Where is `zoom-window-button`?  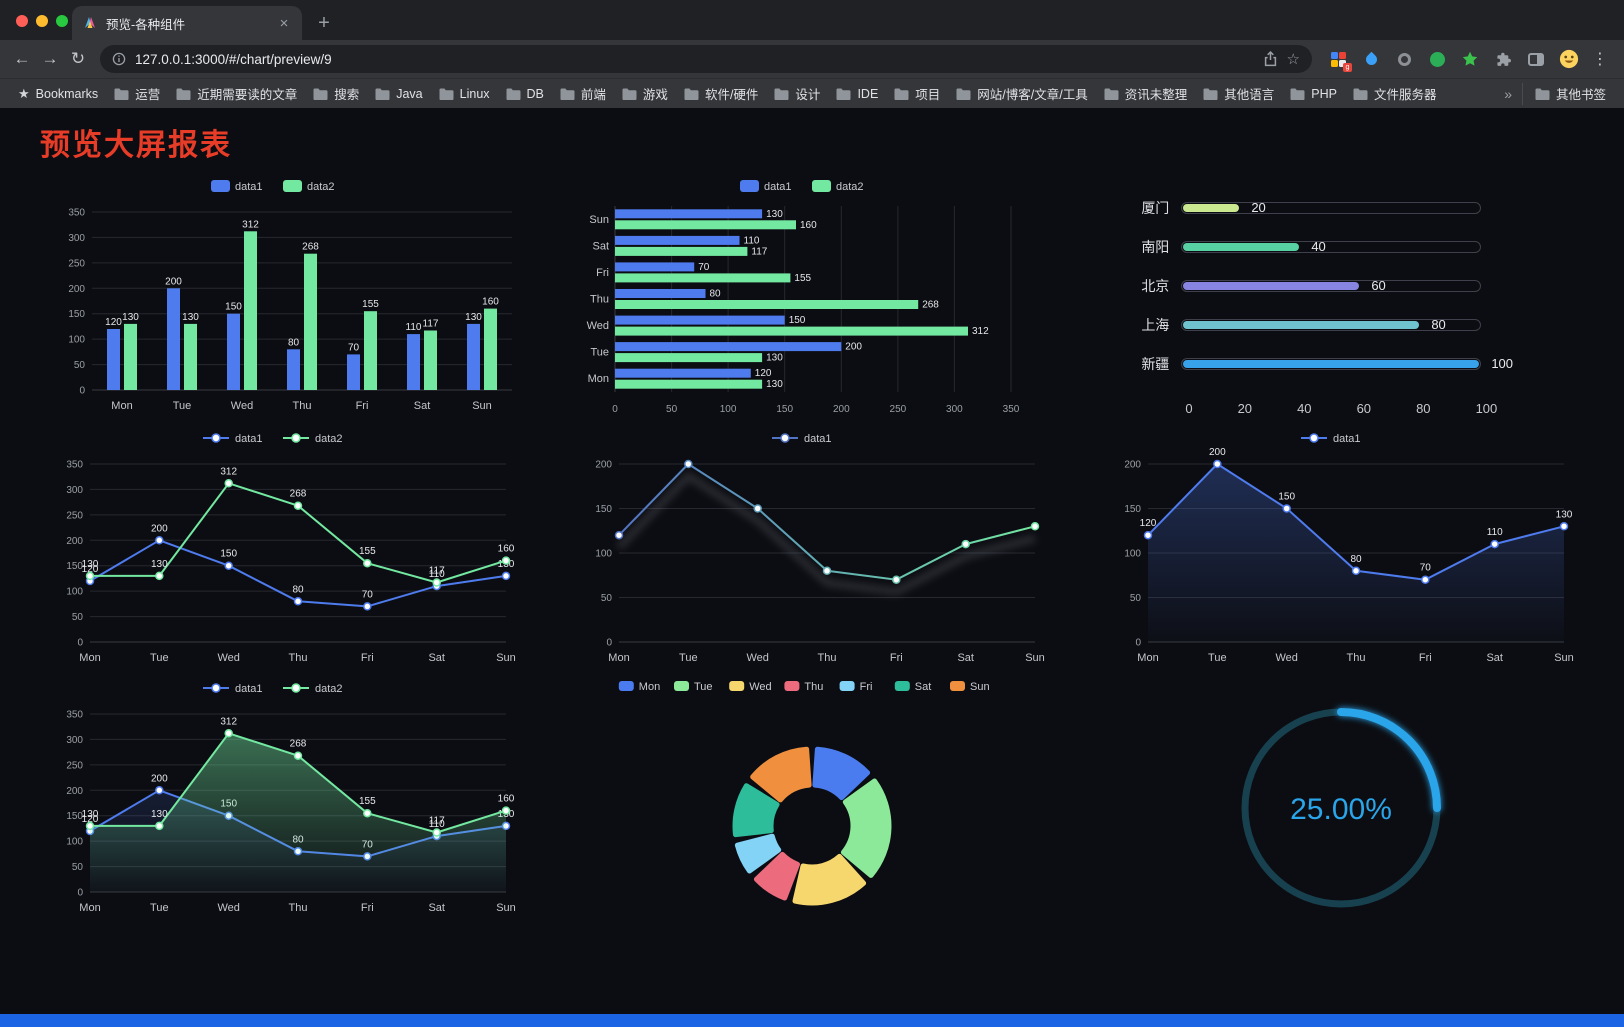
zoom-window-button is located at coordinates (62, 21).